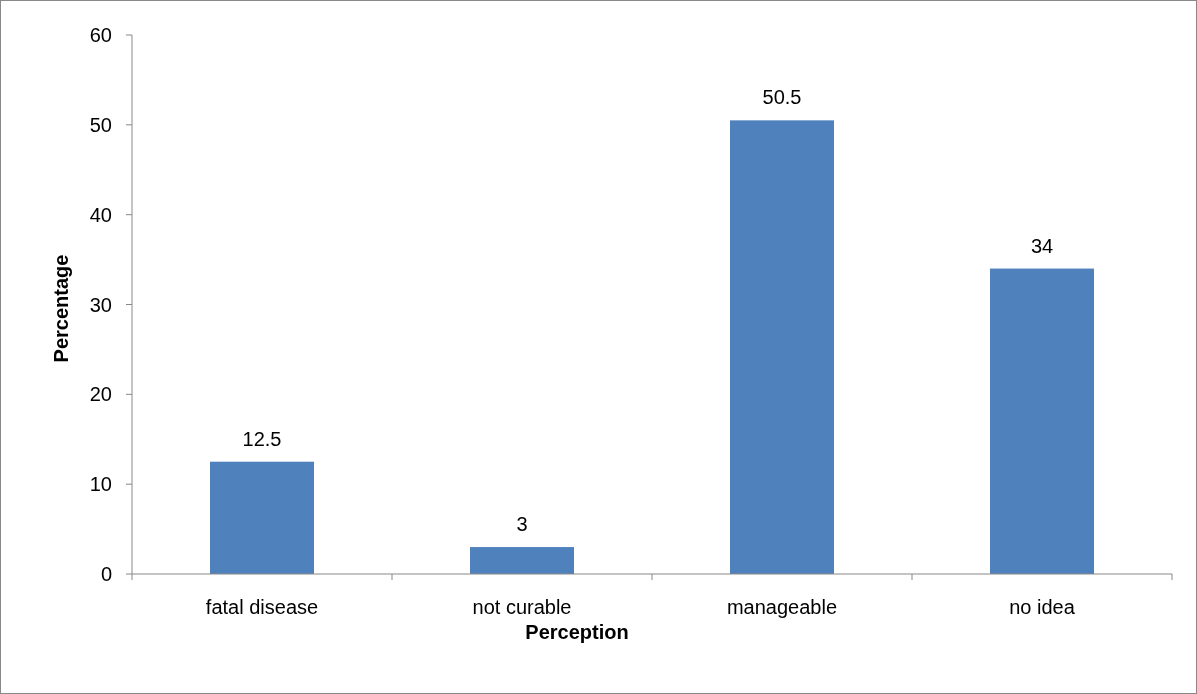 The height and width of the screenshot is (694, 1197). I want to click on y-tick-label: 10, so click(100, 484).